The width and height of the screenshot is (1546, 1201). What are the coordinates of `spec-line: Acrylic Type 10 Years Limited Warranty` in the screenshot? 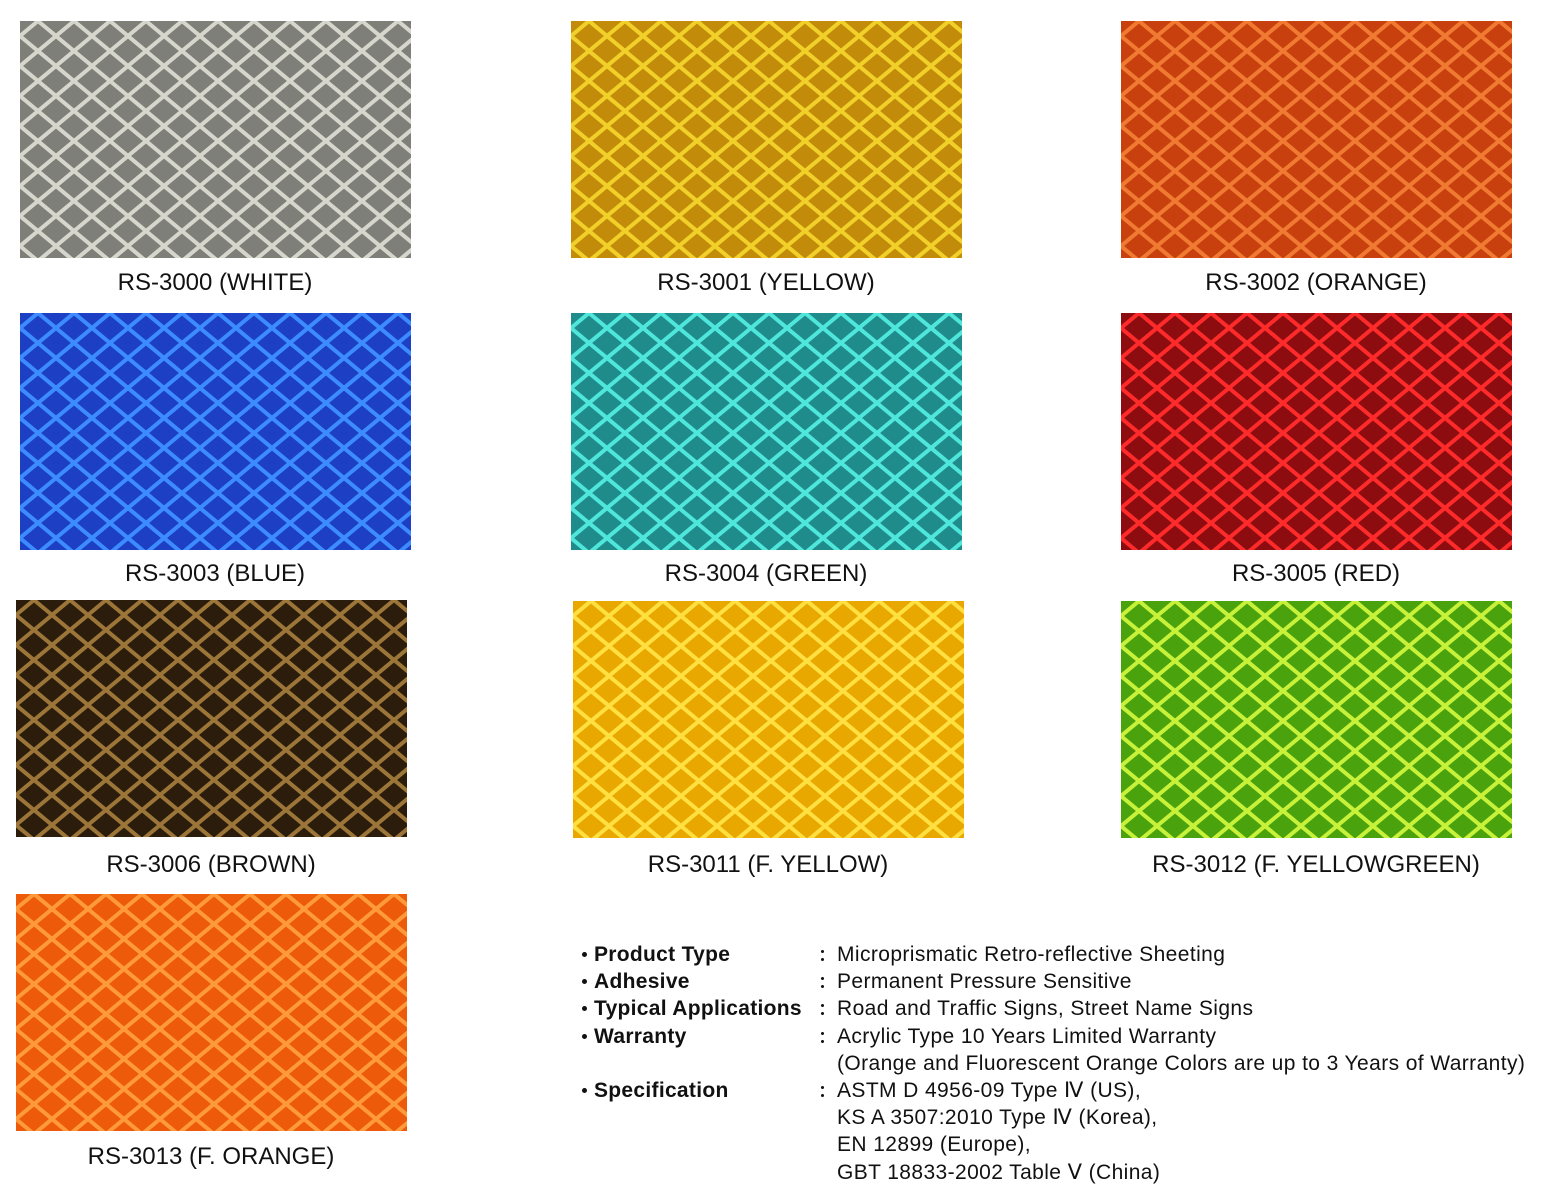 It's located at (1027, 1036).